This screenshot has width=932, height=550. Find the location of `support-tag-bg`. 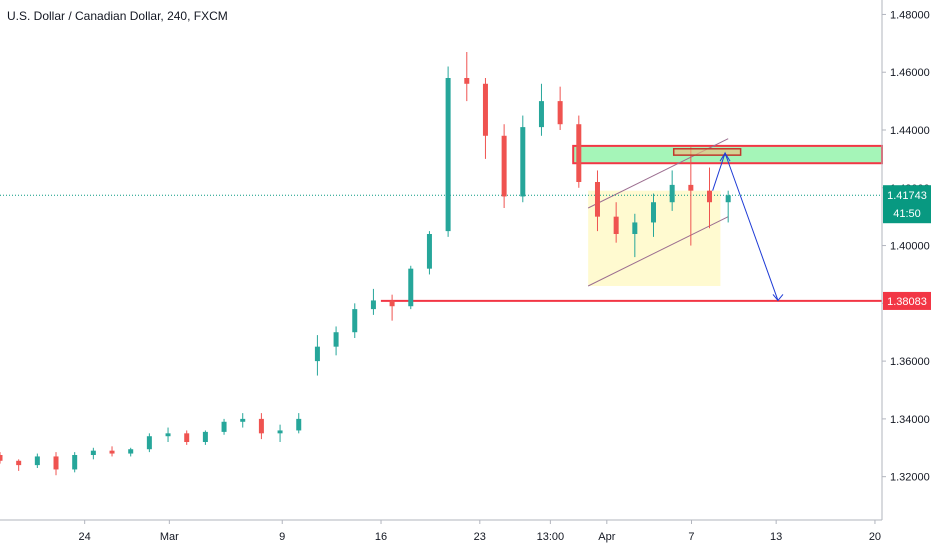

support-tag-bg is located at coordinates (907, 300).